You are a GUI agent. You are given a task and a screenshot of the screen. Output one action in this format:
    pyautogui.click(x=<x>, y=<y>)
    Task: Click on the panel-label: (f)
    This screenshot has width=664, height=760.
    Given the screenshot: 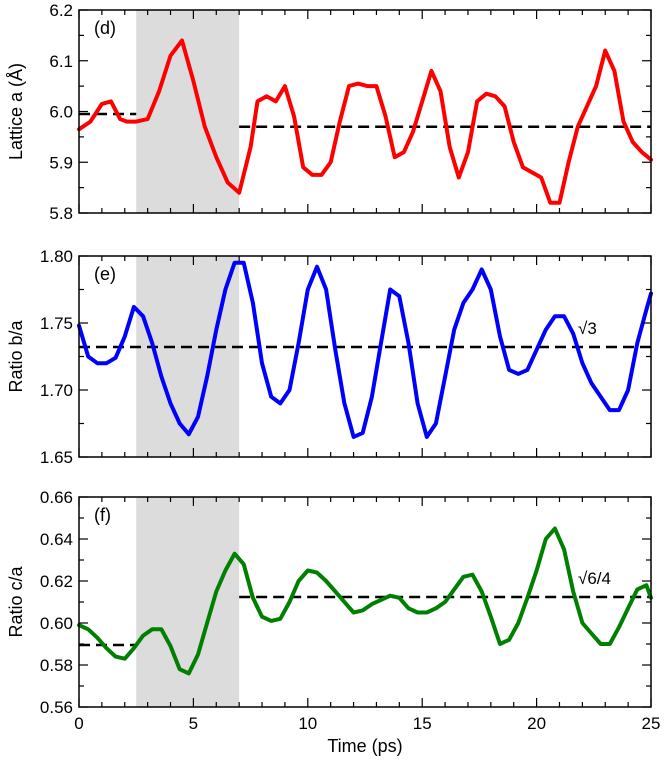 What is the action you would take?
    pyautogui.click(x=102, y=515)
    